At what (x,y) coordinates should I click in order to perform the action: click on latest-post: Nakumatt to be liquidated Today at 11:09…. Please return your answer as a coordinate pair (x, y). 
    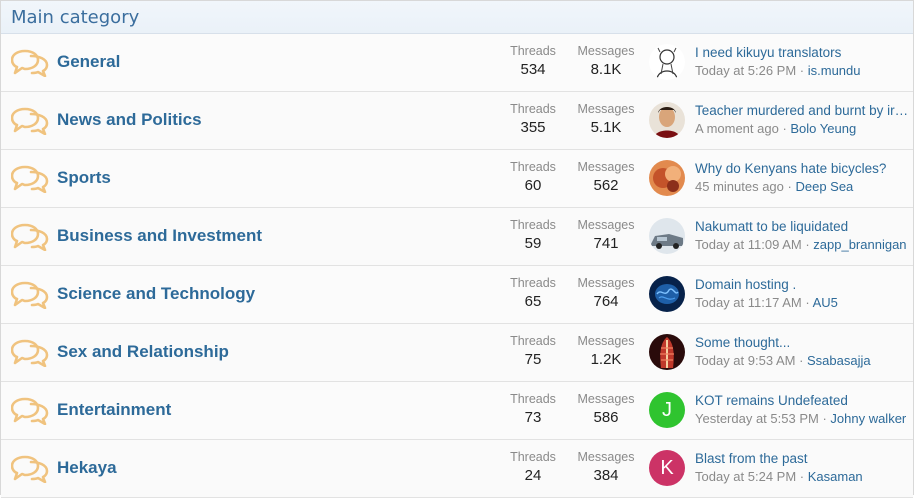
    Looking at the image, I should click on (803, 235).